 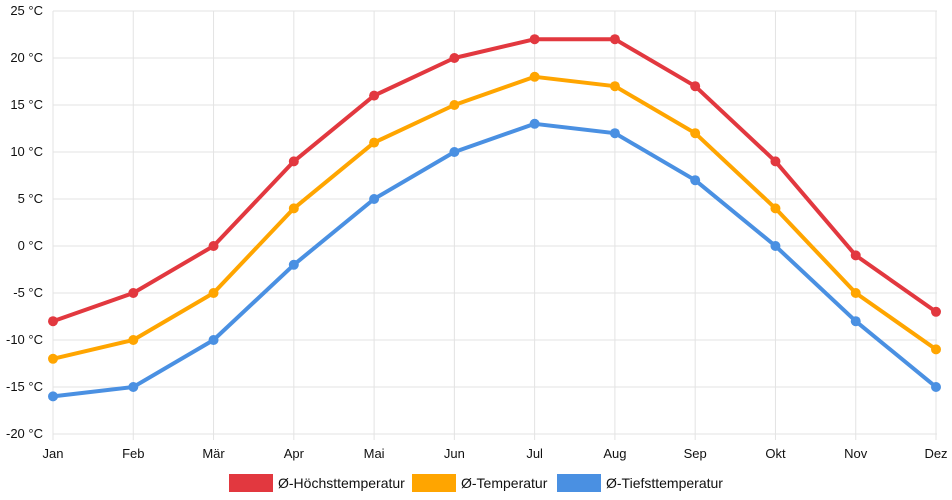 I want to click on x-axis-ticks: Jan Feb Mär Apr Mai Jun Jul Aug Sep Okt Nov Dez, so click(x=495, y=453).